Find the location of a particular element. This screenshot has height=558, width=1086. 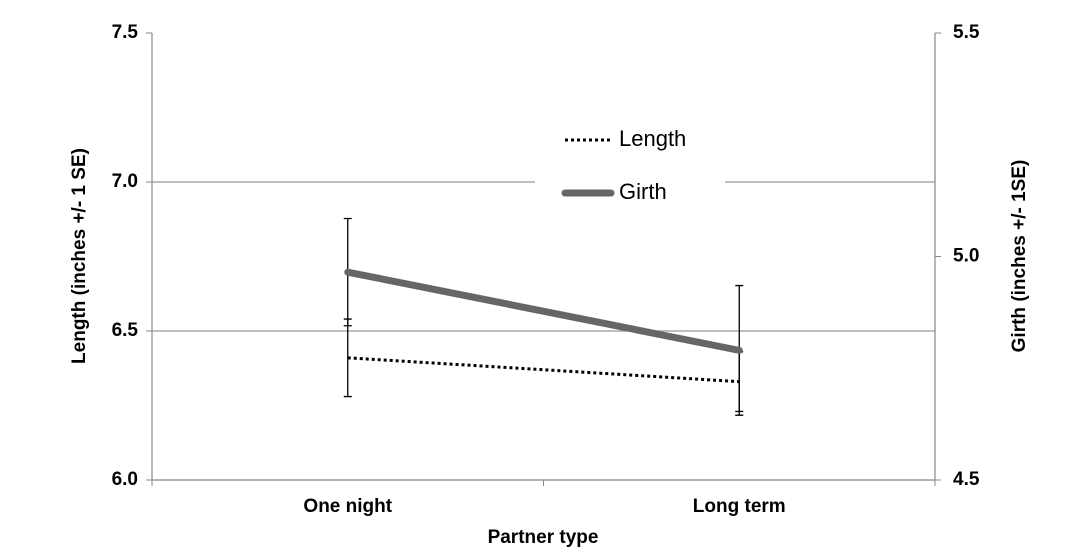

y-axis-label: Length (inches +/- 1 SE) is located at coordinates (79, 256).